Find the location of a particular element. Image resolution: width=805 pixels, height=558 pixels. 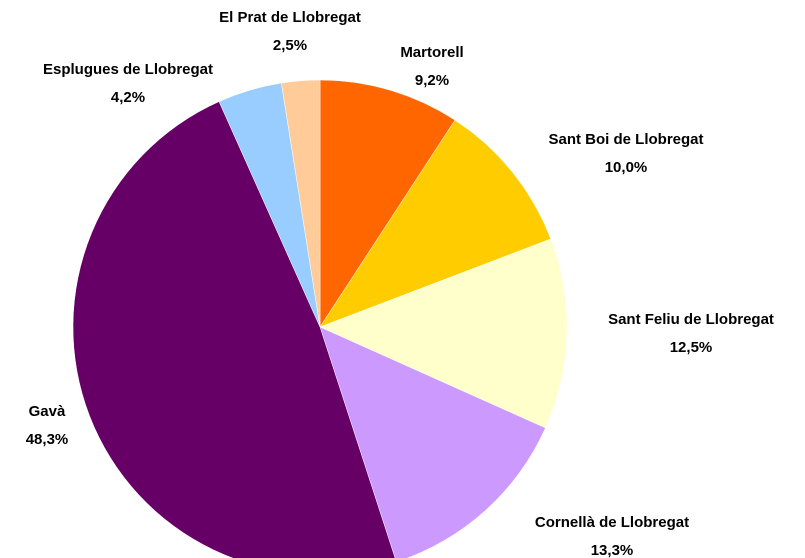

slice-label: Cornellà de Llobregat is located at coordinates (612, 522).